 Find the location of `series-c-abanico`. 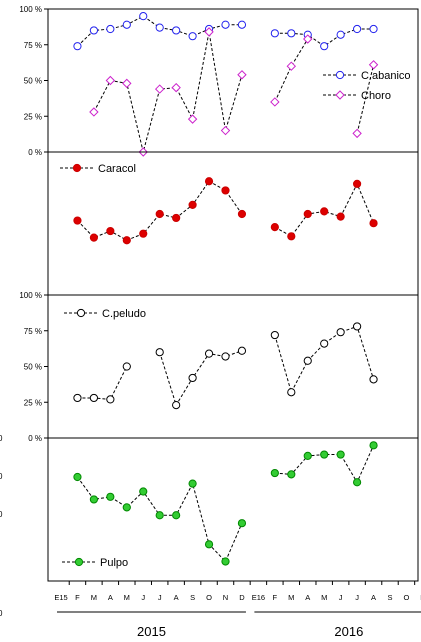

series-c-abanico is located at coordinates (225, 31).